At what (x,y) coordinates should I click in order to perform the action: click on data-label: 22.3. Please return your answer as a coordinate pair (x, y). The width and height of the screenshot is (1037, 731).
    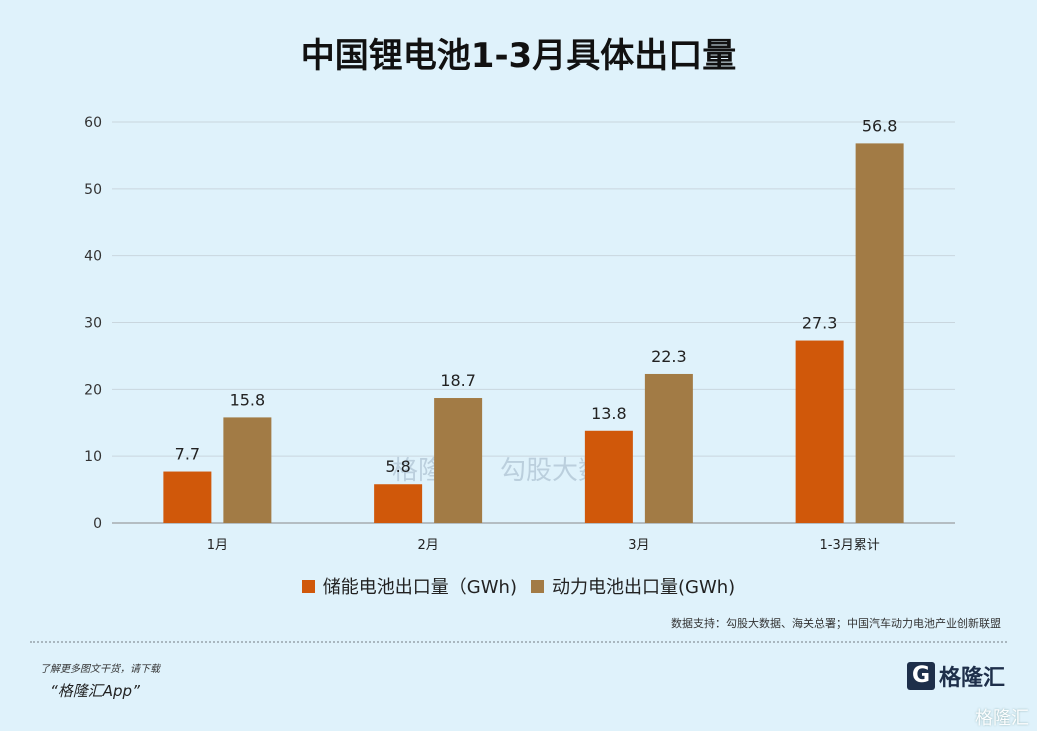
    Looking at the image, I should click on (669, 356).